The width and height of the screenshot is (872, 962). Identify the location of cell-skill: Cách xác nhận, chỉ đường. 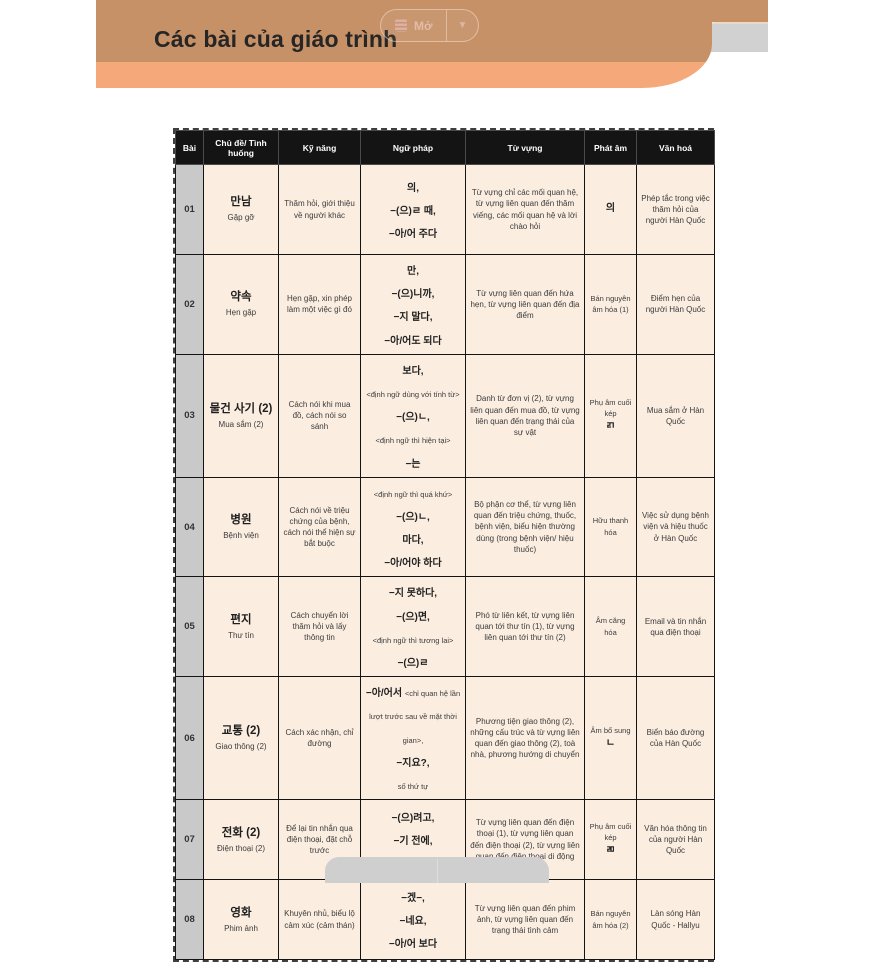
(319, 738).